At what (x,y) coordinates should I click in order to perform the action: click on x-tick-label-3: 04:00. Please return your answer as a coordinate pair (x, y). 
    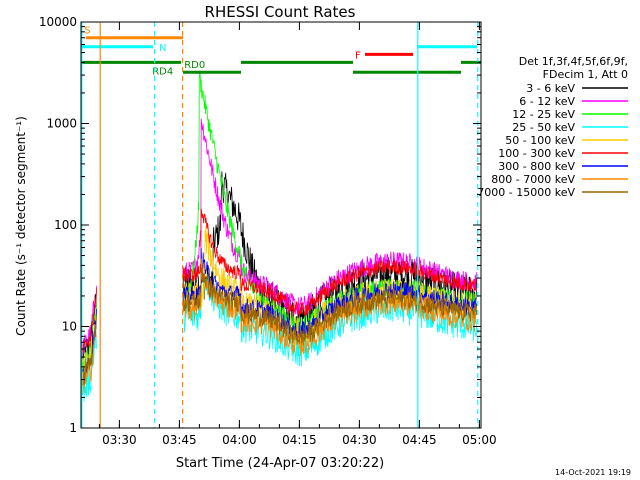
    Looking at the image, I should click on (239, 440).